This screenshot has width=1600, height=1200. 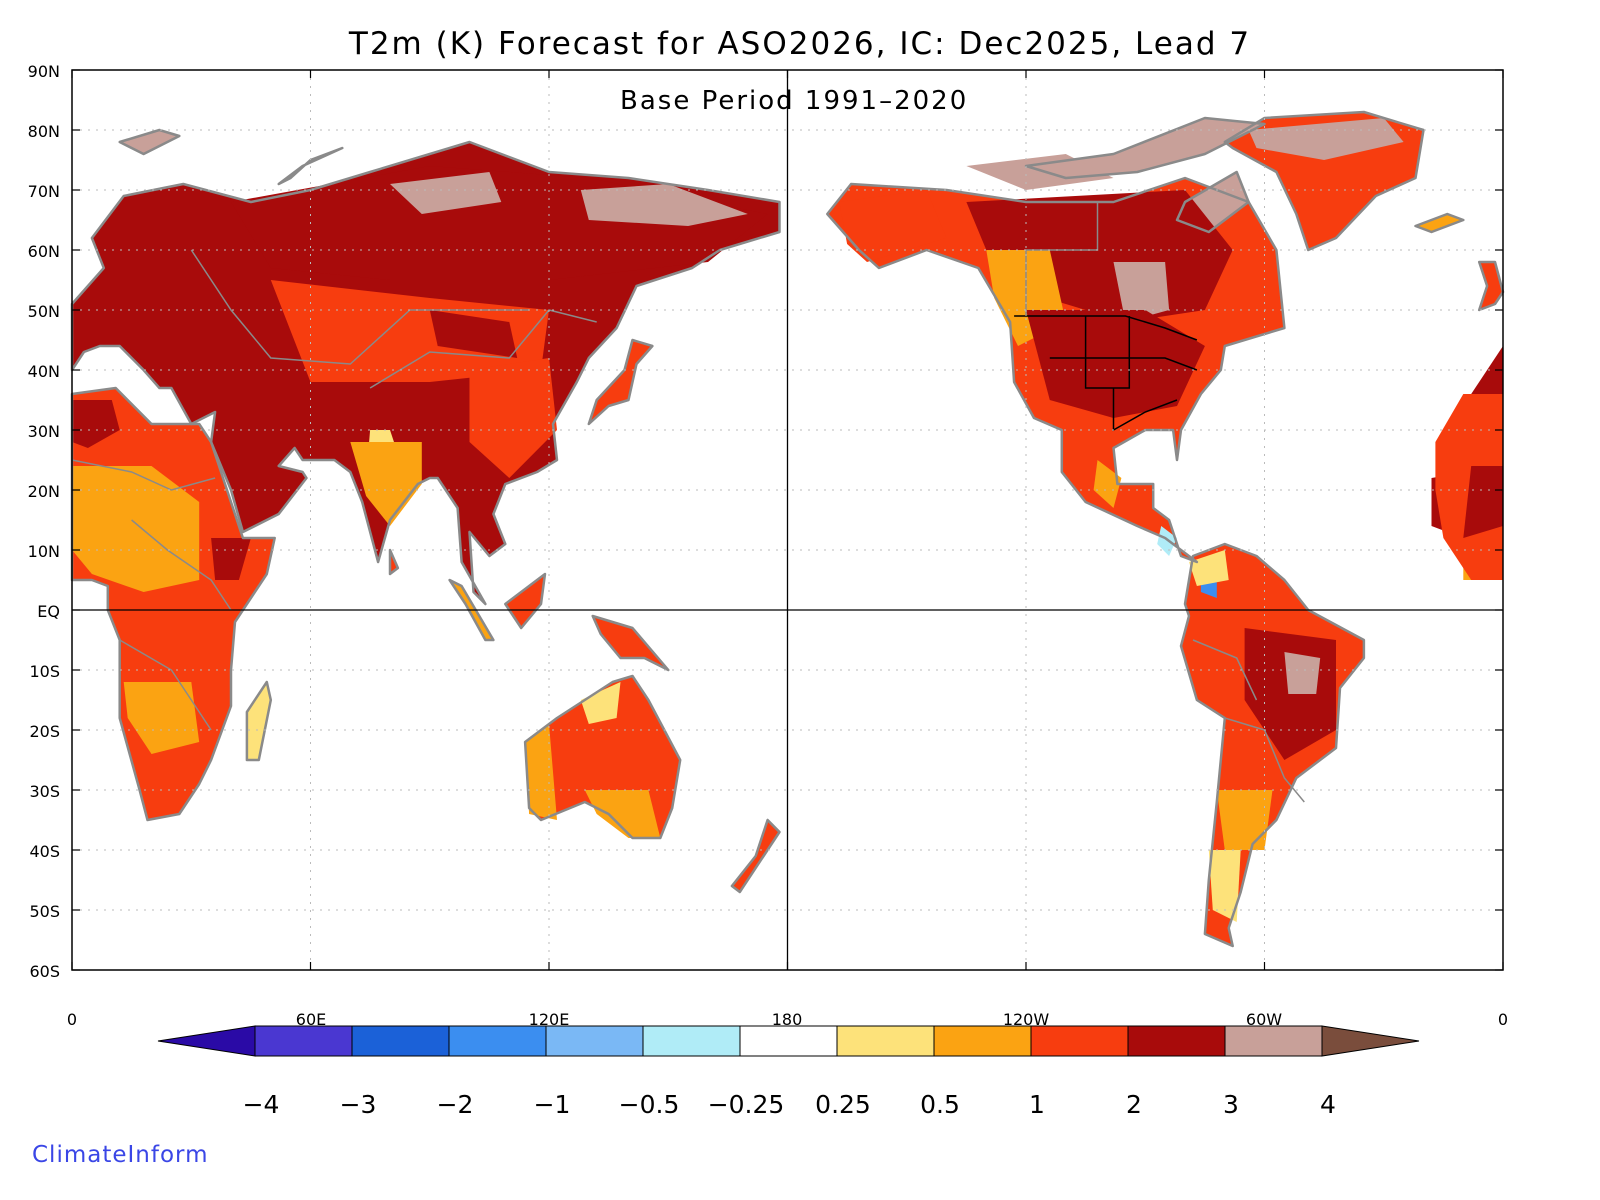 What do you see at coordinates (96, 424) in the screenshot?
I see `patch-sahara-dark` at bounding box center [96, 424].